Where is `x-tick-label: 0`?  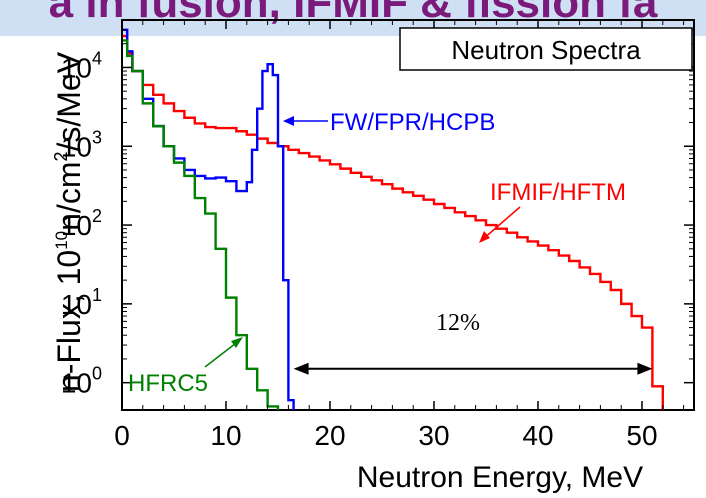 x-tick-label: 0 is located at coordinates (122, 435).